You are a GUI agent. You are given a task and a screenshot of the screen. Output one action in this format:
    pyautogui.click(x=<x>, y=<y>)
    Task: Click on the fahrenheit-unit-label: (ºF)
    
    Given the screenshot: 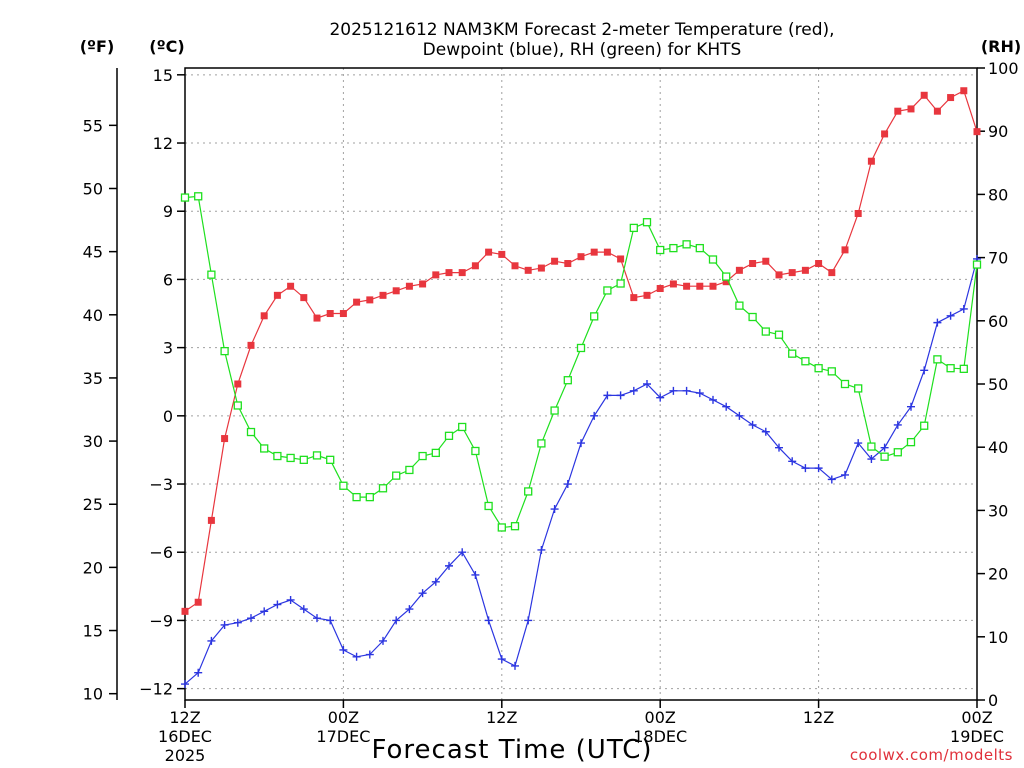 What is the action you would take?
    pyautogui.click(x=97, y=46)
    